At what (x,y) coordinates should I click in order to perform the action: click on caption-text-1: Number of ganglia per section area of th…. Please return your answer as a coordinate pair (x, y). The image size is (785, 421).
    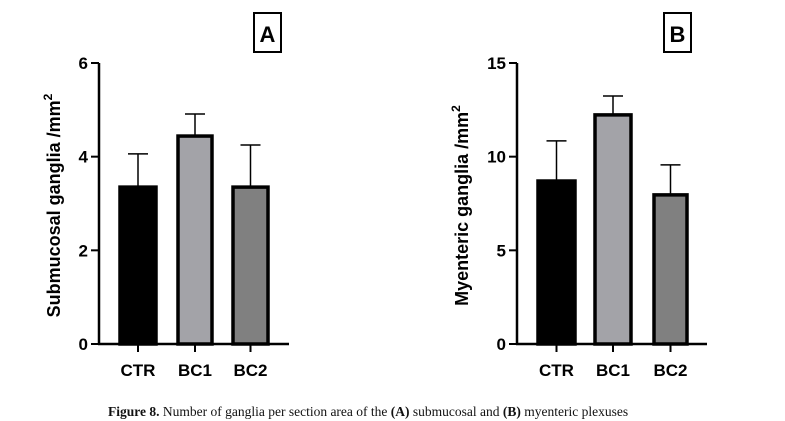
    Looking at the image, I should click on (275, 411).